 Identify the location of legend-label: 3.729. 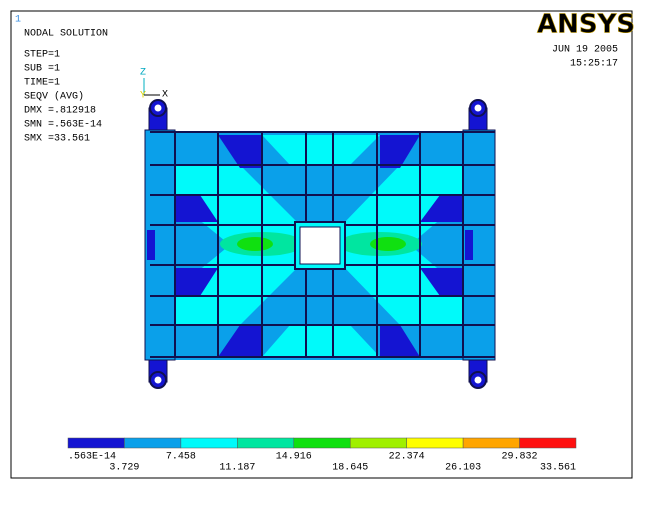
(124, 468).